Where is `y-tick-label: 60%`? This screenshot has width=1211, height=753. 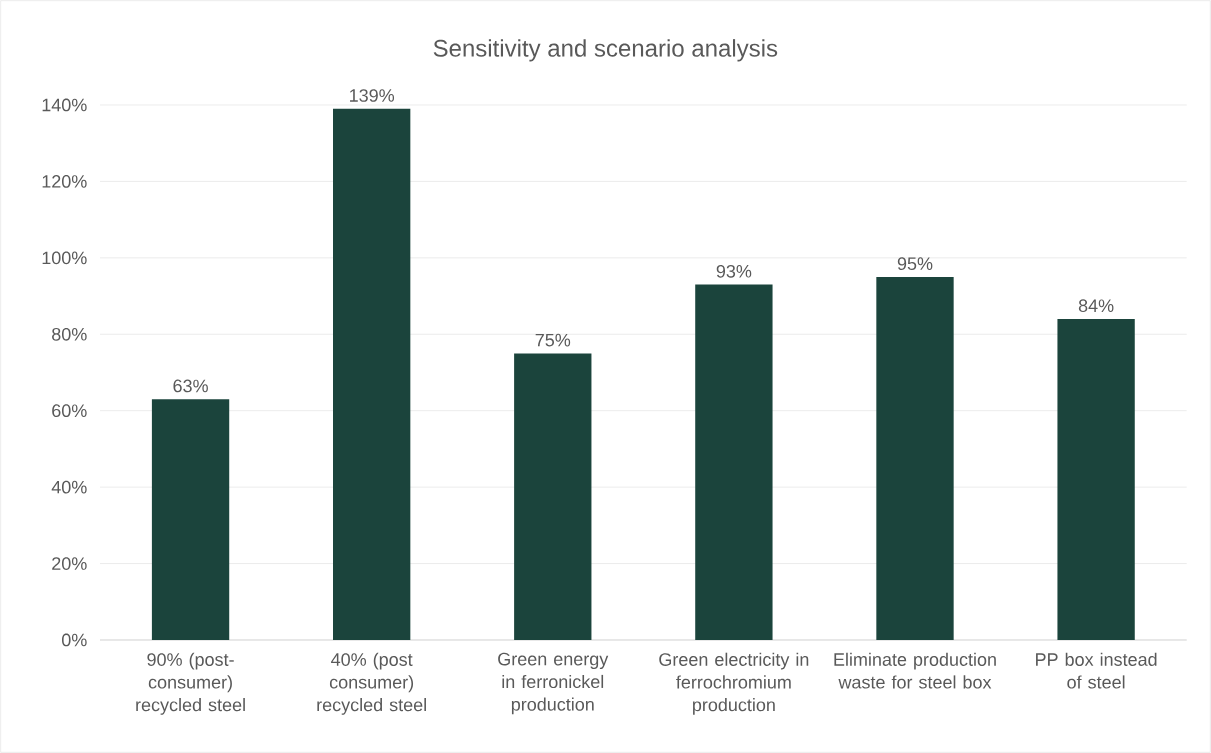 y-tick-label: 60% is located at coordinates (69, 411).